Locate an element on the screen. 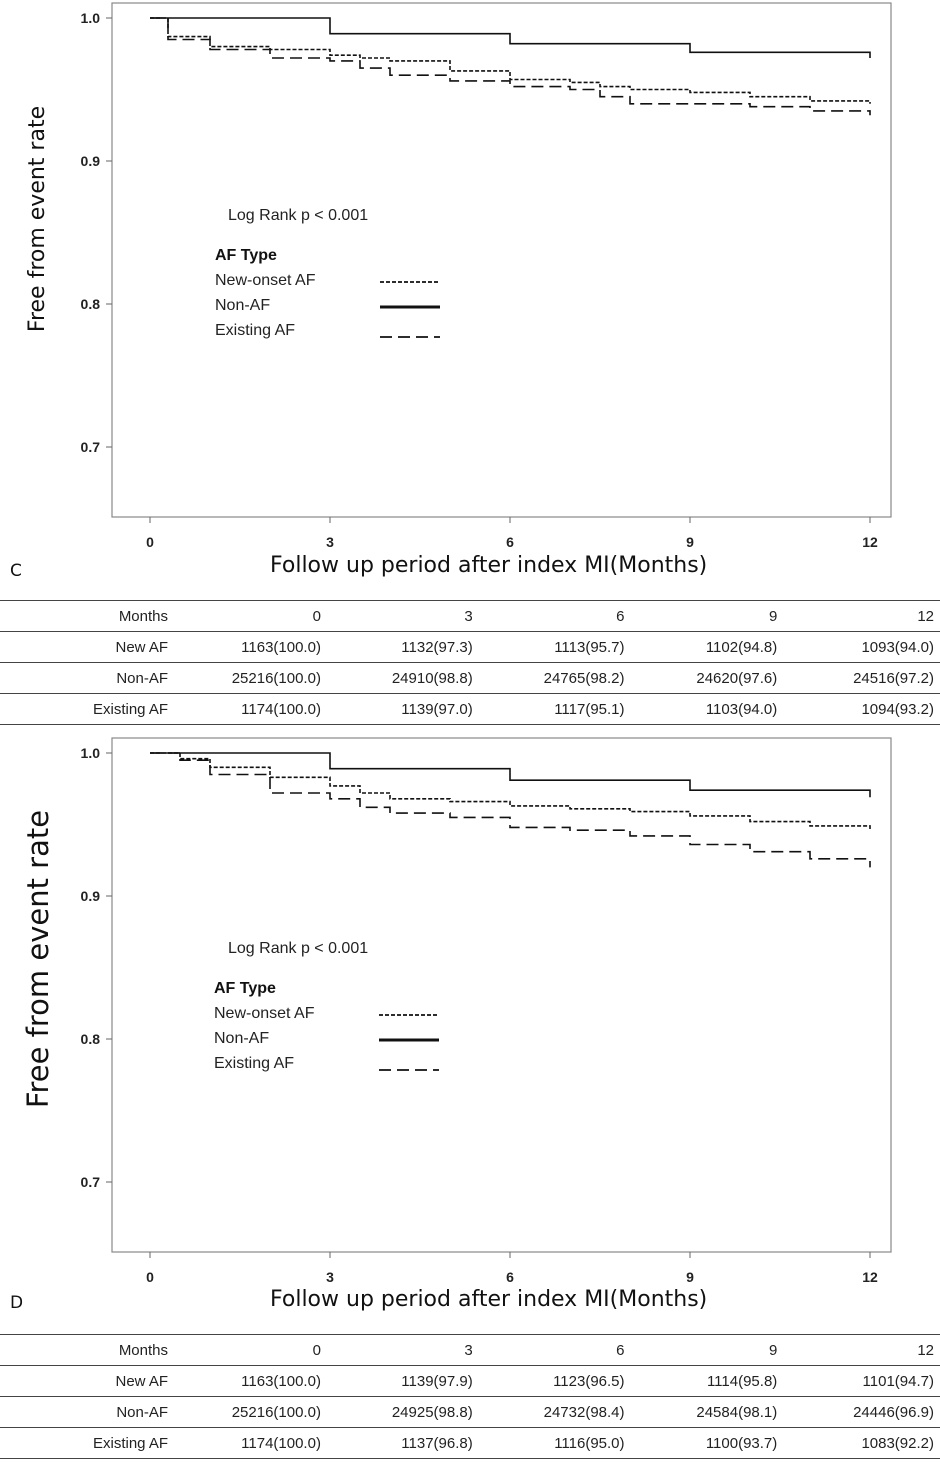 The width and height of the screenshot is (940, 1471). table-cell: 1132(97.3) is located at coordinates (396, 647).